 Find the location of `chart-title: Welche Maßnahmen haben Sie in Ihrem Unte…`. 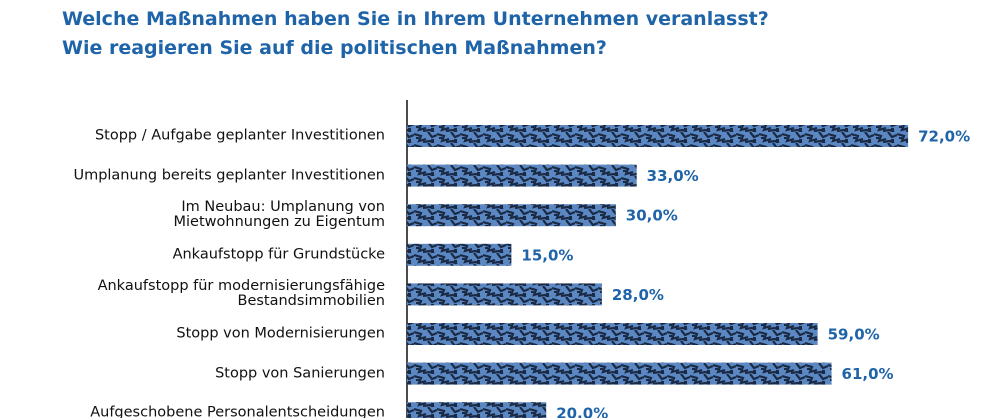

chart-title: Welche Maßnahmen haben Sie in Ihrem Unte… is located at coordinates (415, 19).